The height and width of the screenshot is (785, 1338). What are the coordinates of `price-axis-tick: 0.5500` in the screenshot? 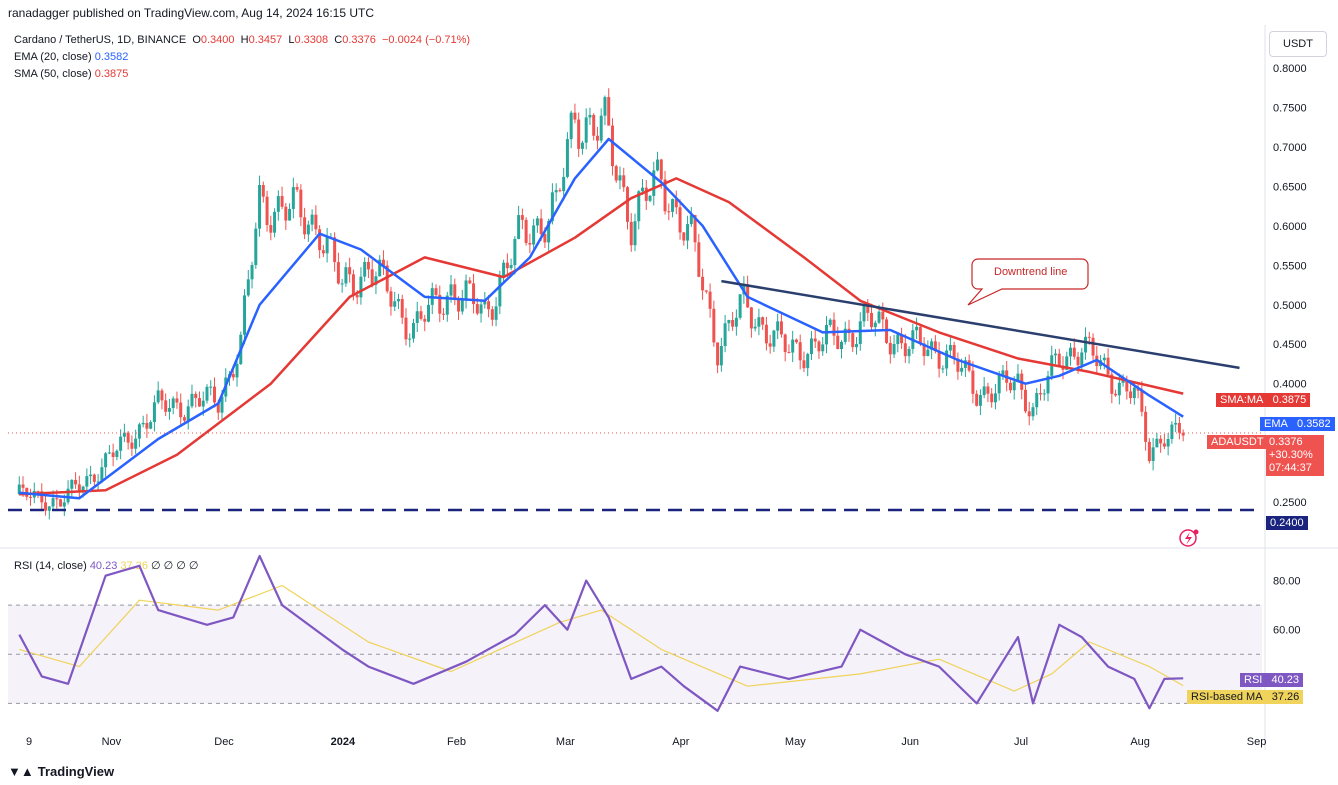 It's located at (1290, 266).